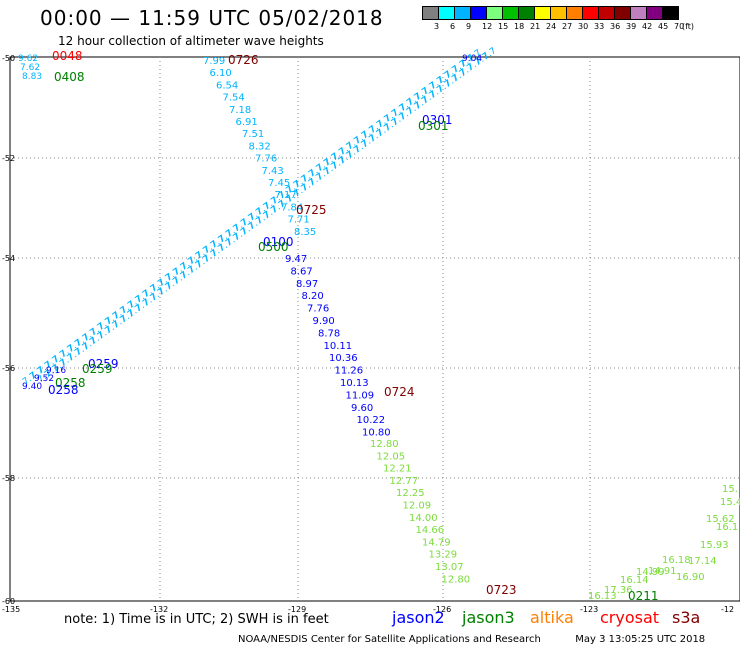  Describe the element at coordinates (8, 58) in the screenshot. I see `lat-tick-label: -50` at that location.